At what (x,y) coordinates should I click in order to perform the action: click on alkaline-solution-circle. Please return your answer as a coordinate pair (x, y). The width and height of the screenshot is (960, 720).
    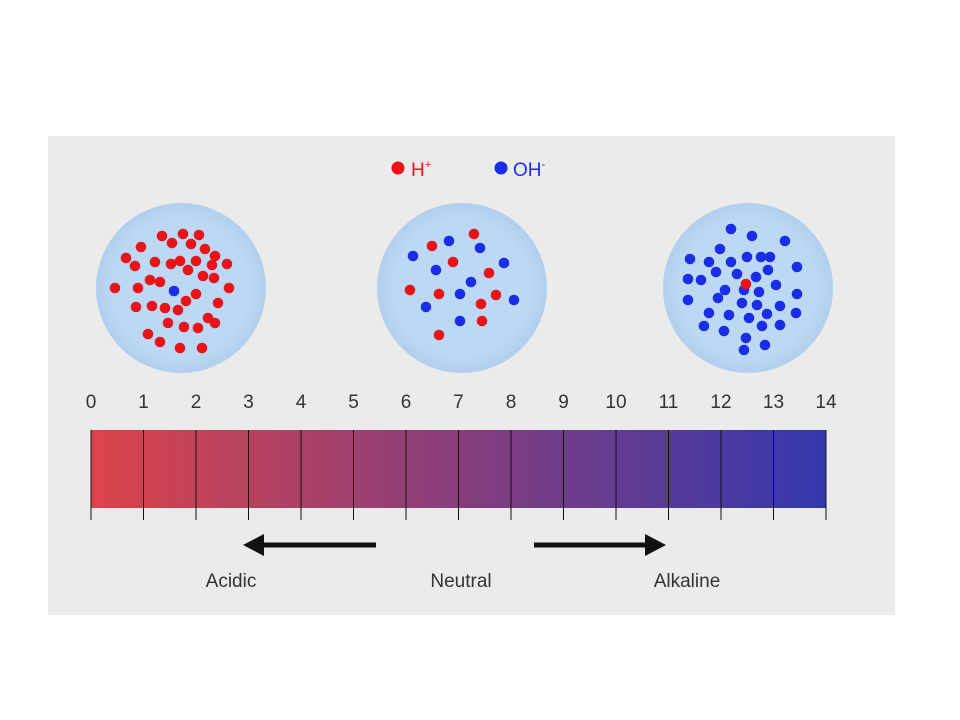
    Looking at the image, I should click on (748, 288).